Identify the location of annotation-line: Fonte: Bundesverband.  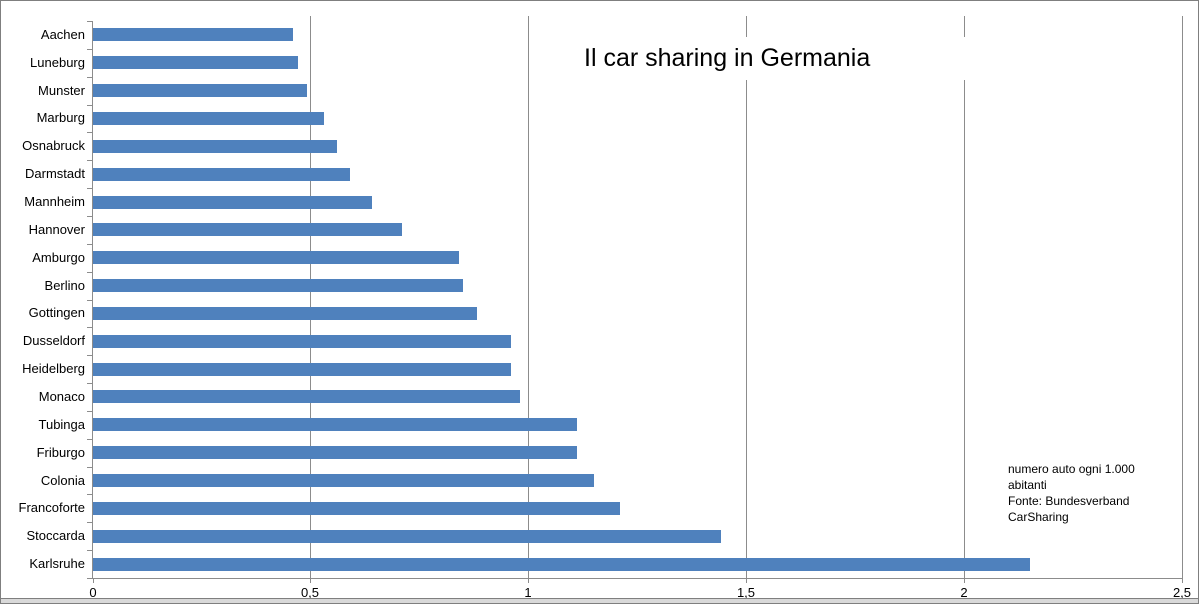
(1069, 501).